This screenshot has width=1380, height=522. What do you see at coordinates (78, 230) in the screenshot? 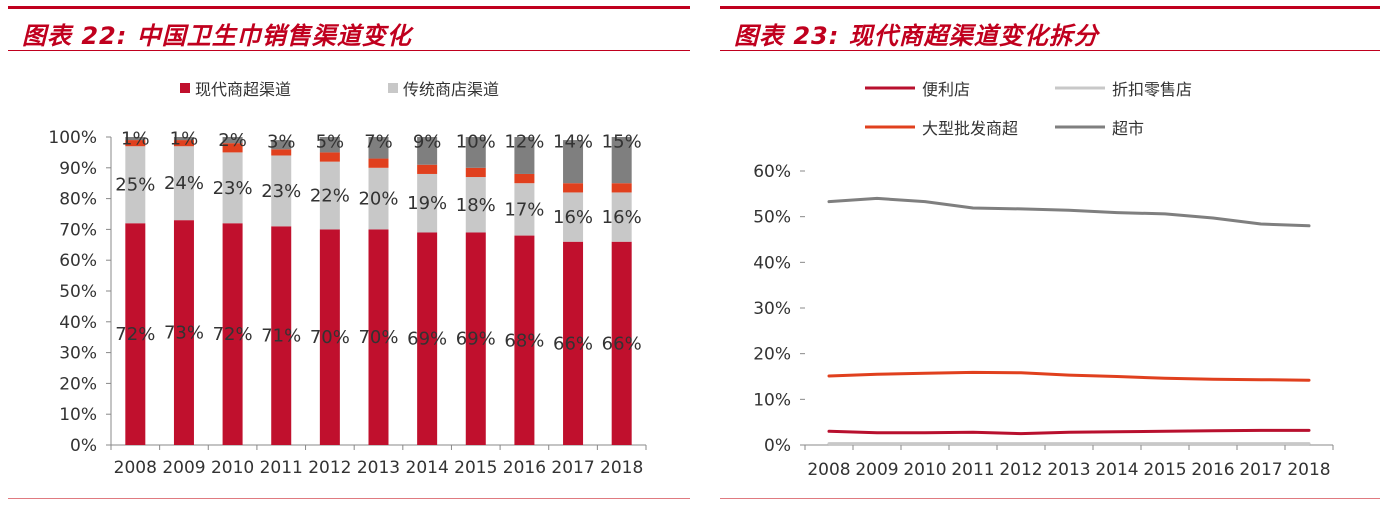
I see `y-tick-label: 70%` at bounding box center [78, 230].